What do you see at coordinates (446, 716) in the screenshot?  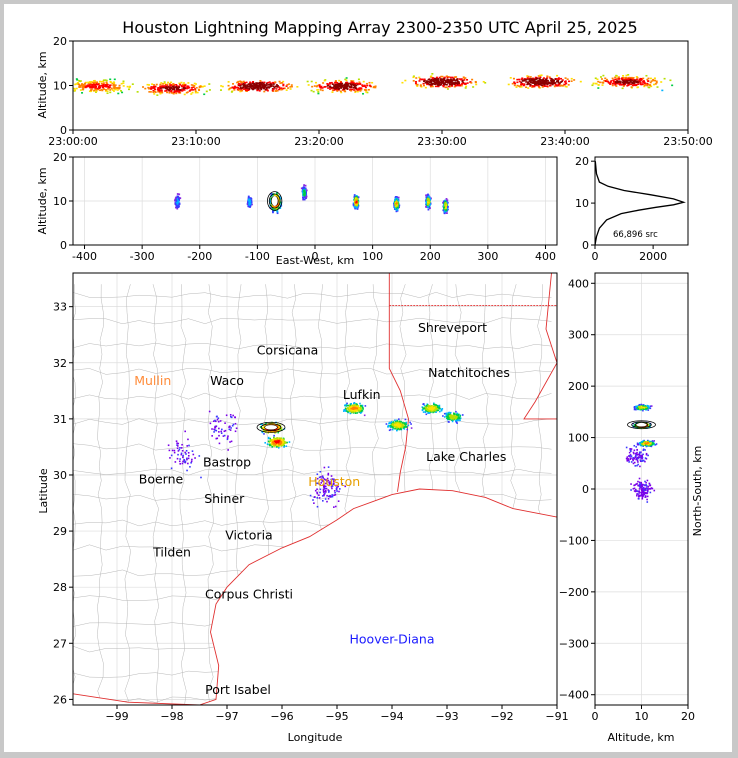 I see `longitude-axis-tick-label: −93` at bounding box center [446, 716].